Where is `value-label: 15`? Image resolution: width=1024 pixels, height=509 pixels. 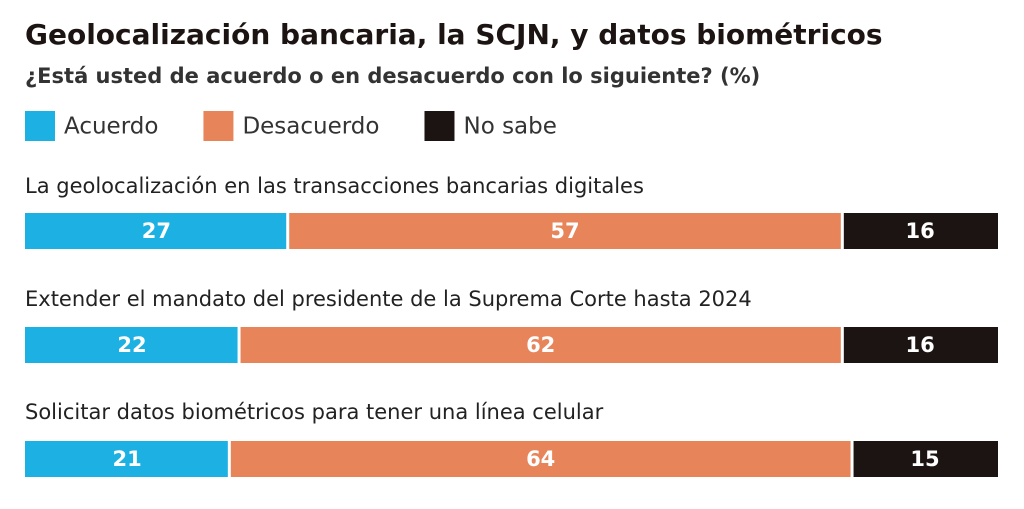
value-label: 15 is located at coordinates (924, 459).